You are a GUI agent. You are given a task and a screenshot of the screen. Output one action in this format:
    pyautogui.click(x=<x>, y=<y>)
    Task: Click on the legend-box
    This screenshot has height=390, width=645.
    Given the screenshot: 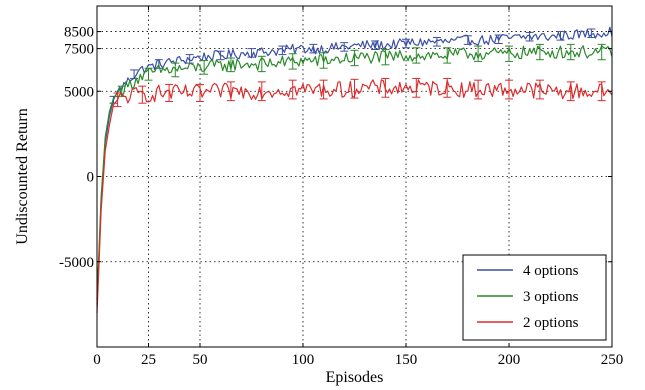 What is the action you would take?
    pyautogui.click(x=534, y=297)
    